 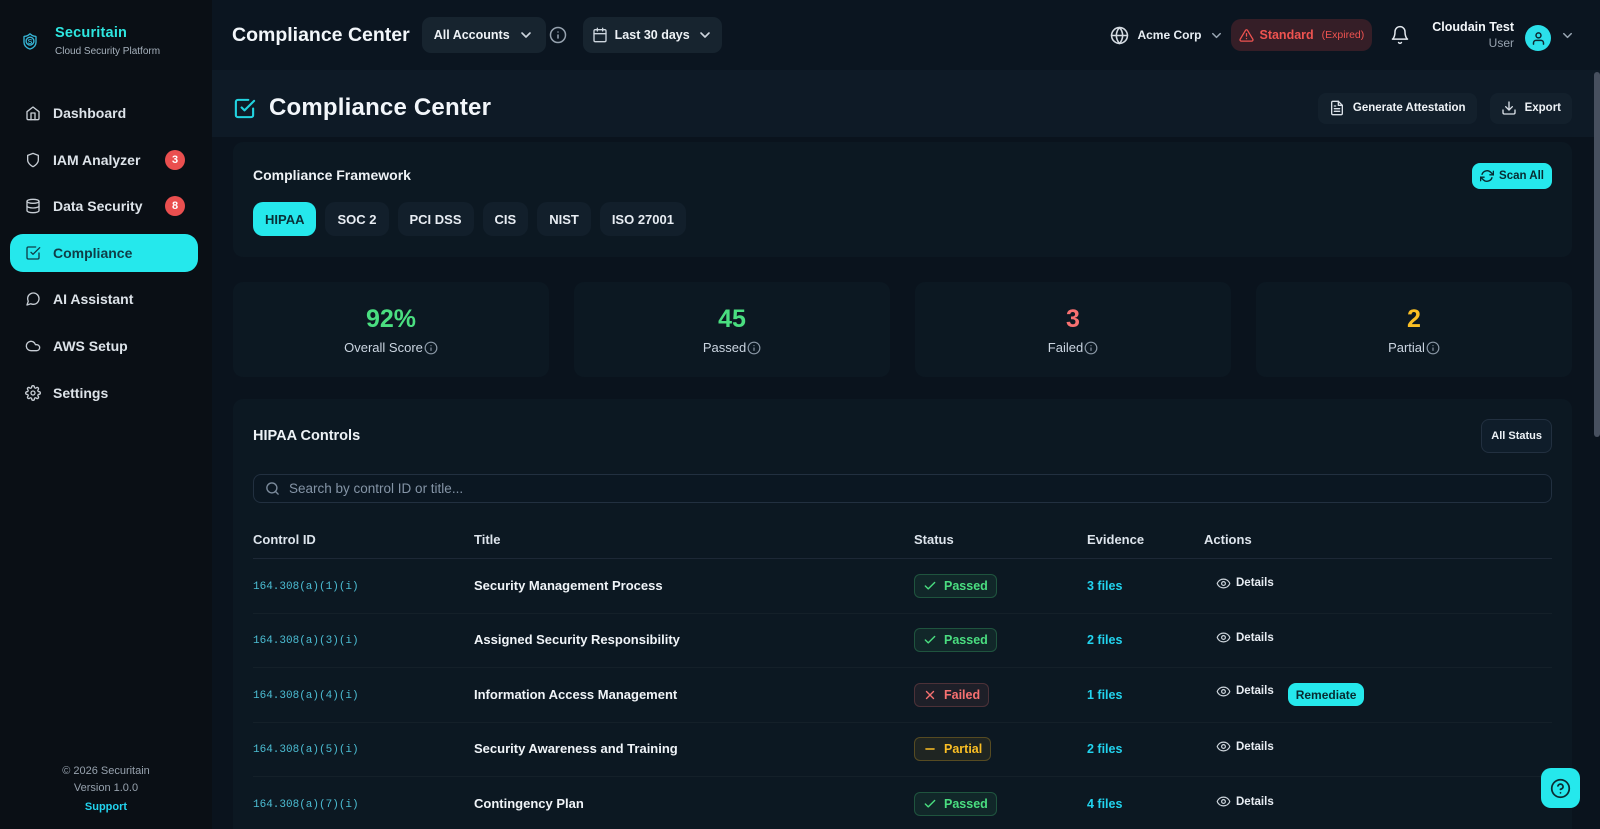 I want to click on svg-text: S, so click(x=30, y=42).